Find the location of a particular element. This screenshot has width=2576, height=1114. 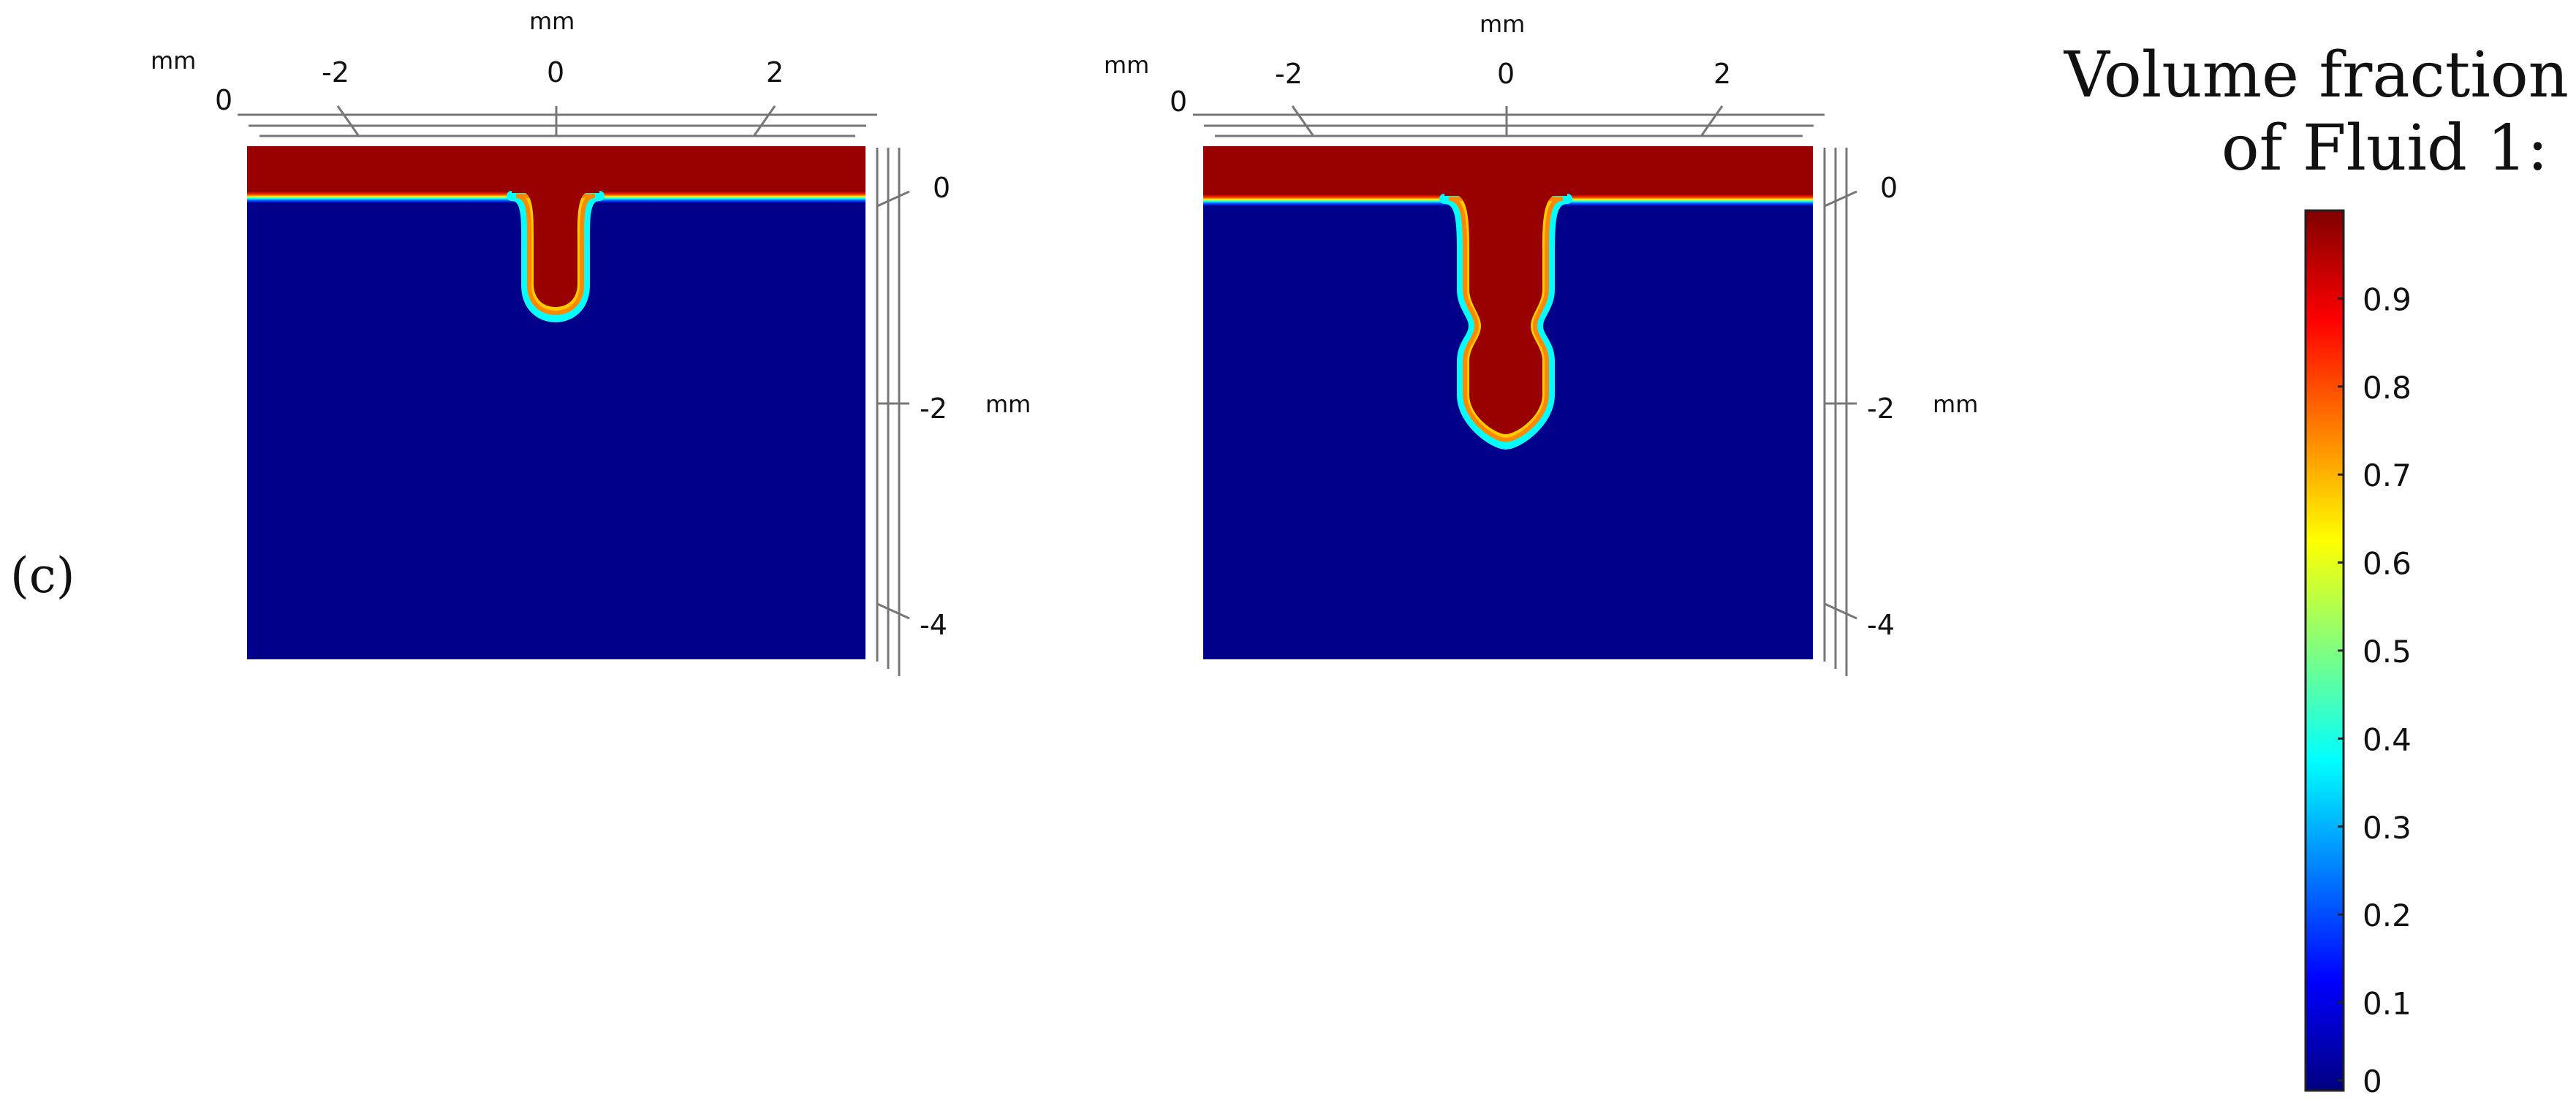

plot-2-y-tick-0: 0 is located at coordinates (1889, 188).